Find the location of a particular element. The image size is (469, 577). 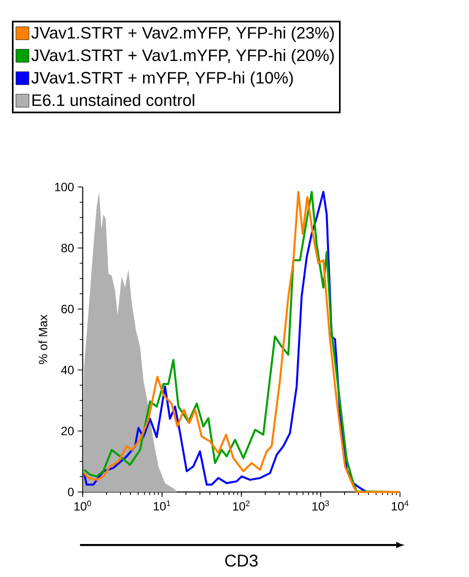

y-tick-label: 20 is located at coordinates (67, 431).